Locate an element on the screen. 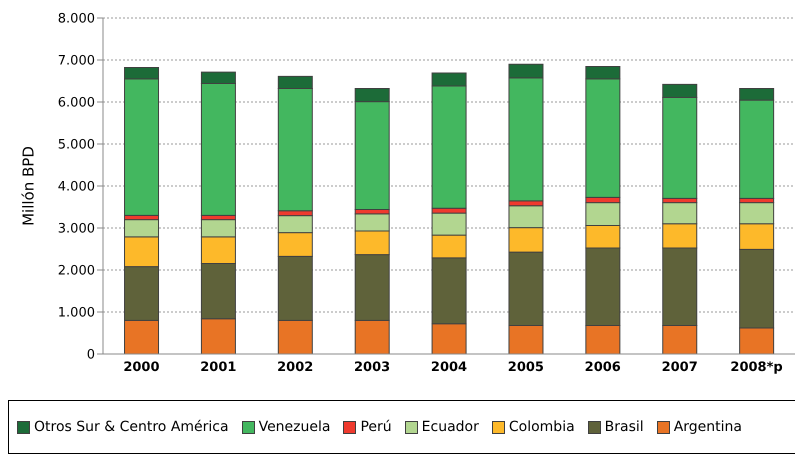 Image resolution: width=795 pixels, height=461 pixels. legend-label: Colombia is located at coordinates (541, 427).